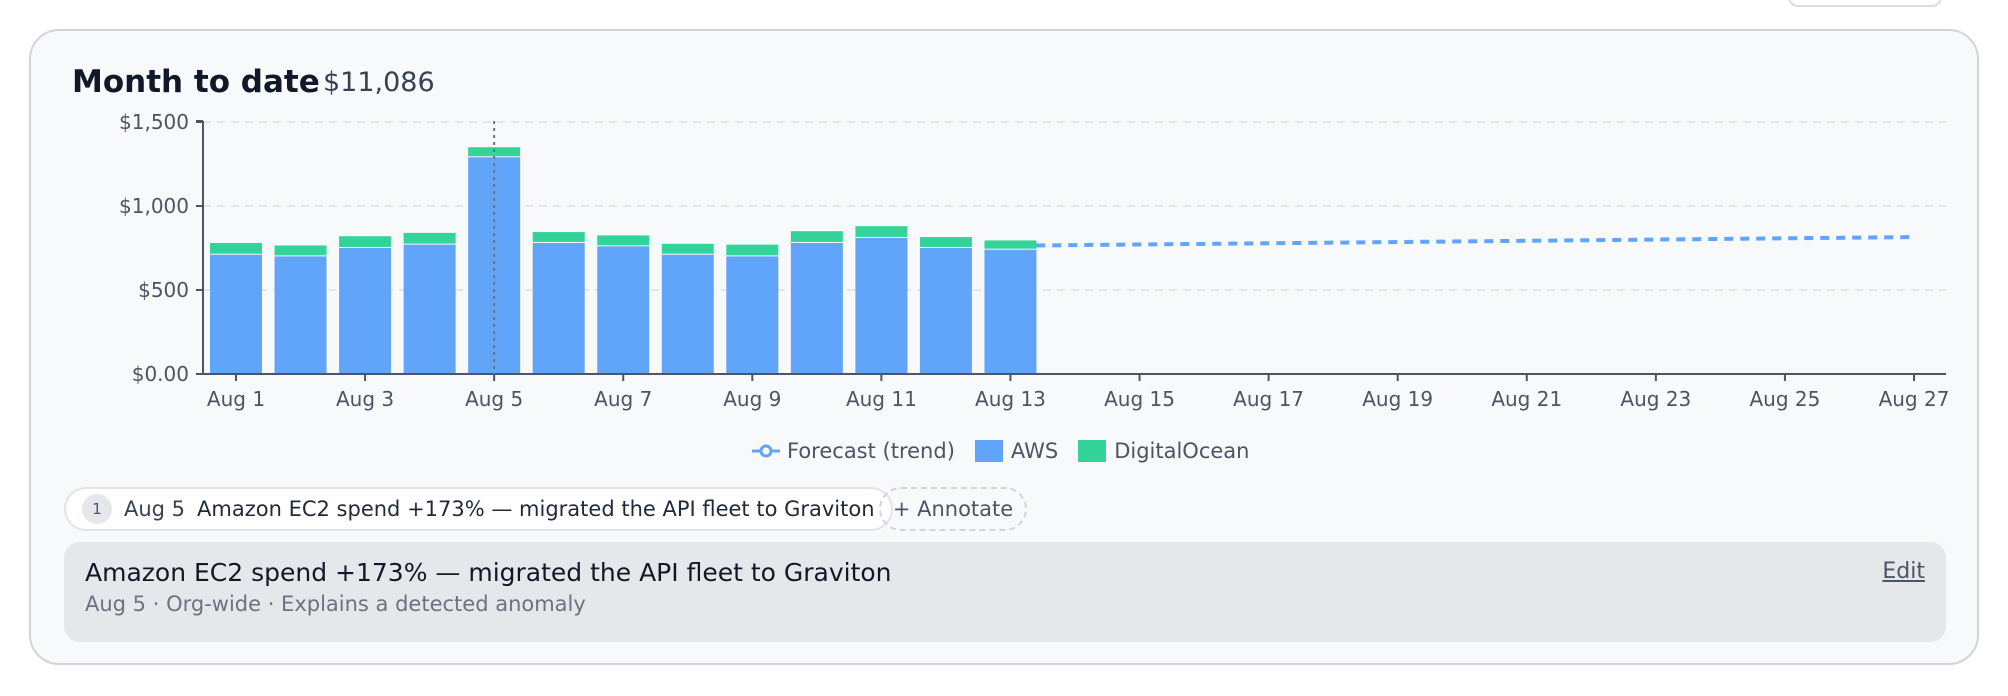 This screenshot has height=696, width=2008. I want to click on legend-forecast-label: Forecast (trend), so click(871, 451).